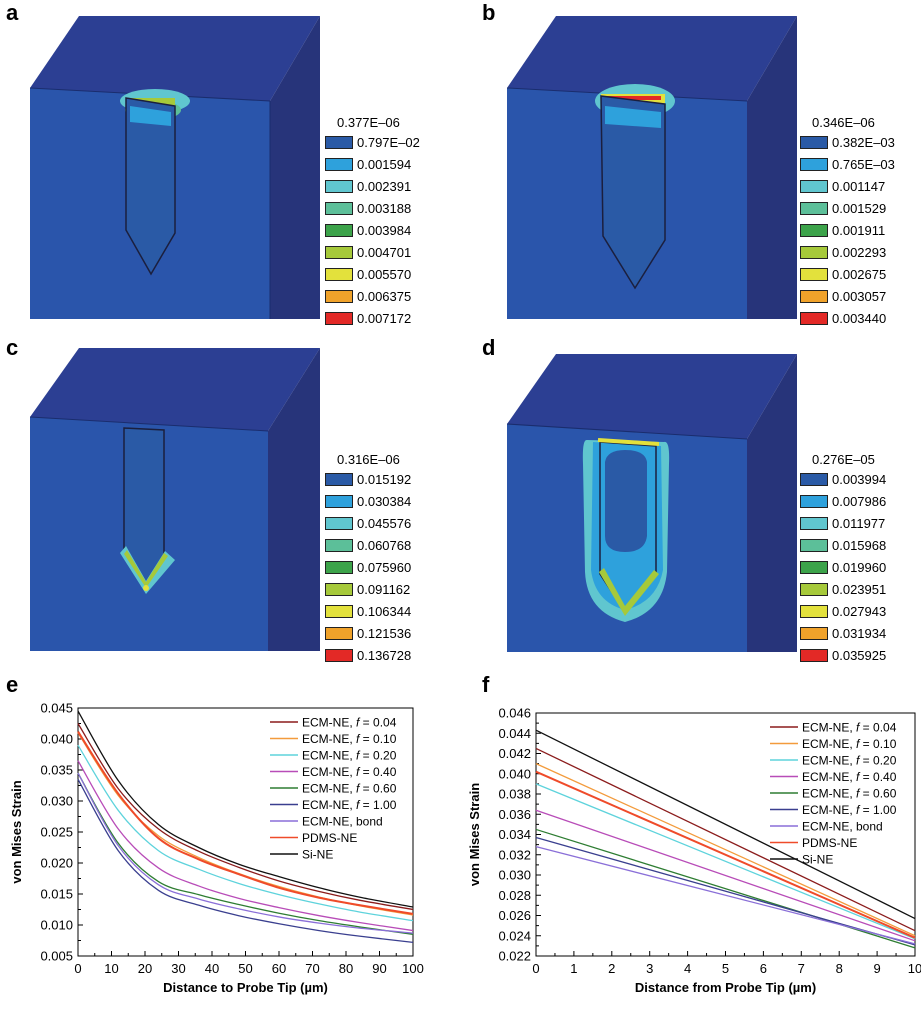 The image size is (921, 1031). What do you see at coordinates (514, 895) in the screenshot?
I see `y-tick-label: 0.028` at bounding box center [514, 895].